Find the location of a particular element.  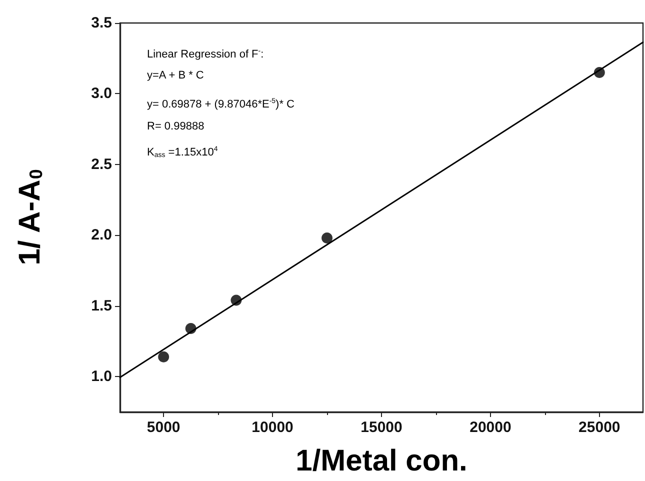

y-tick-label: 2.0 is located at coordinates (101, 235).